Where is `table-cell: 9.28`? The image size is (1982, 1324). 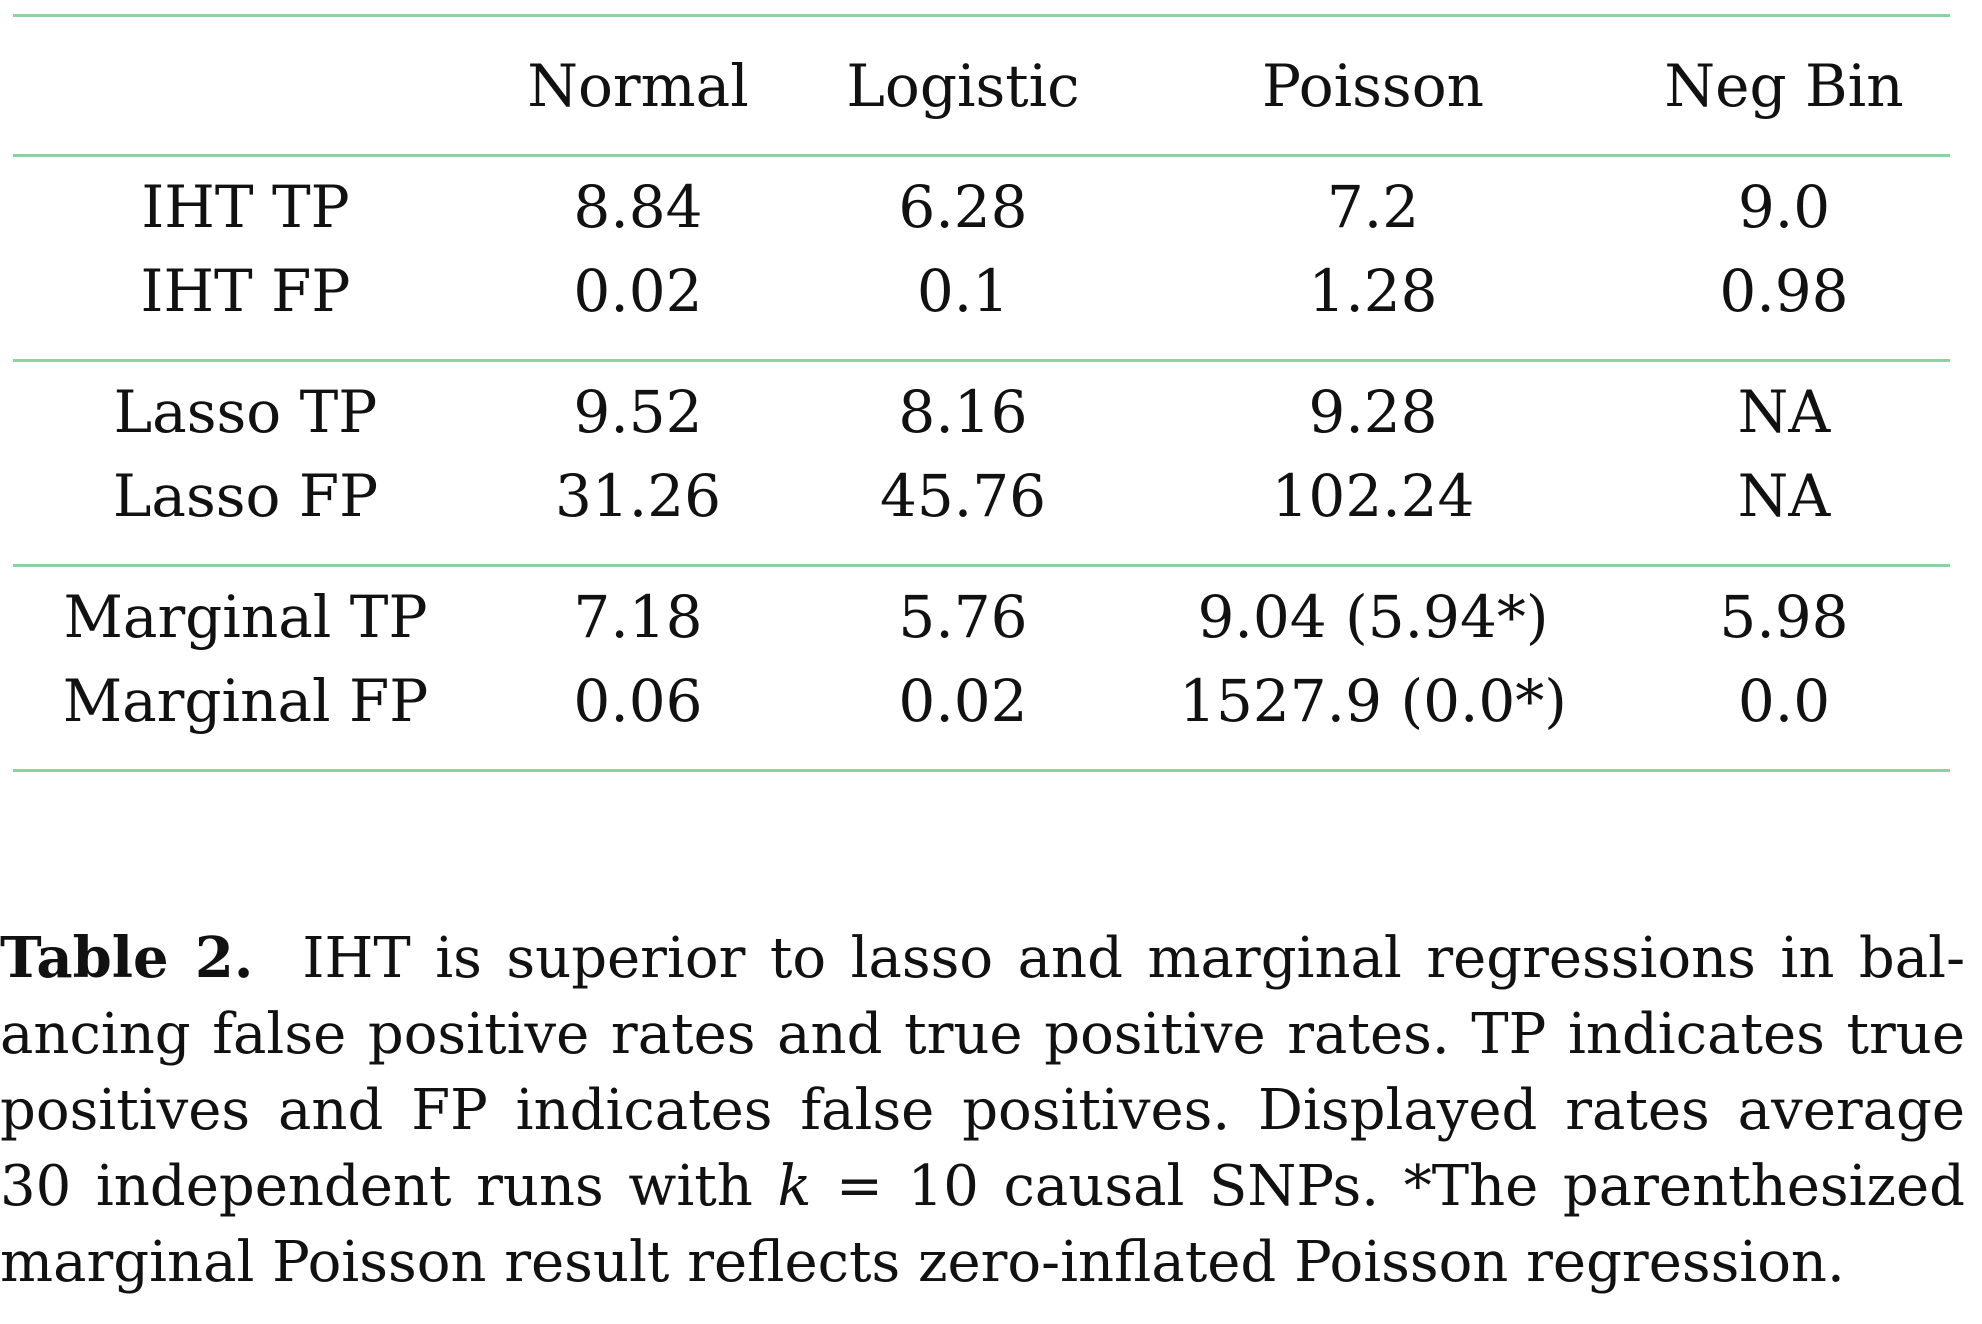
table-cell: 9.28 is located at coordinates (1373, 412).